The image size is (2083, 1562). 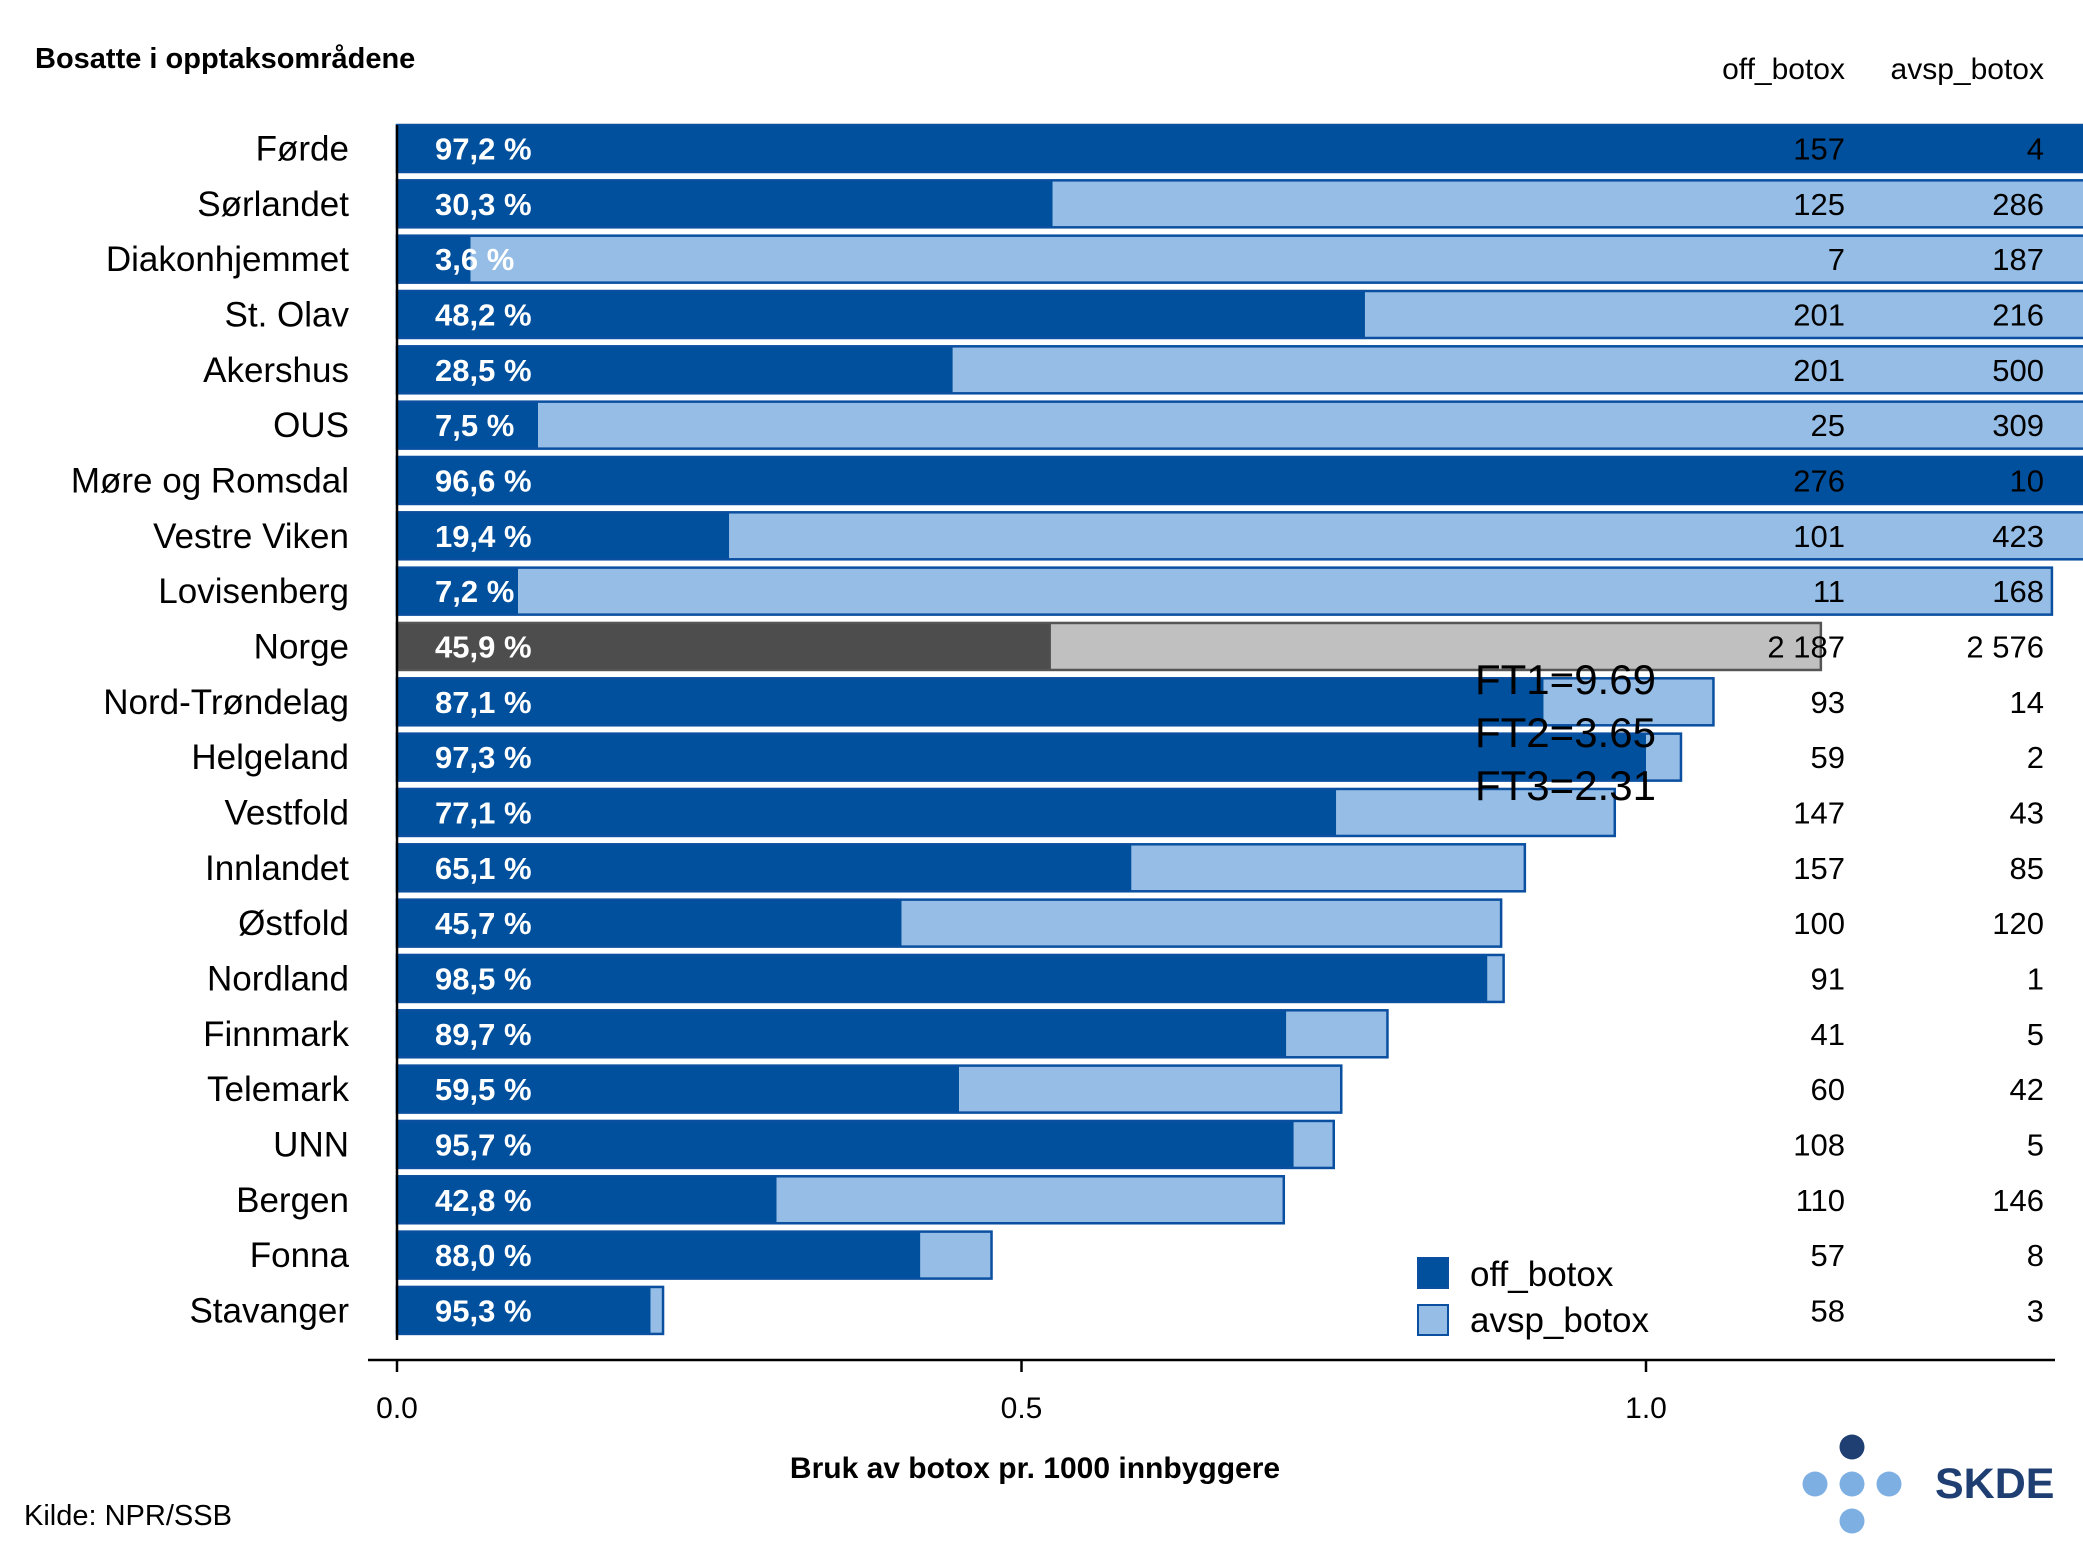 What do you see at coordinates (1819, 370) in the screenshot?
I see `table-off-botox-5: 201` at bounding box center [1819, 370].